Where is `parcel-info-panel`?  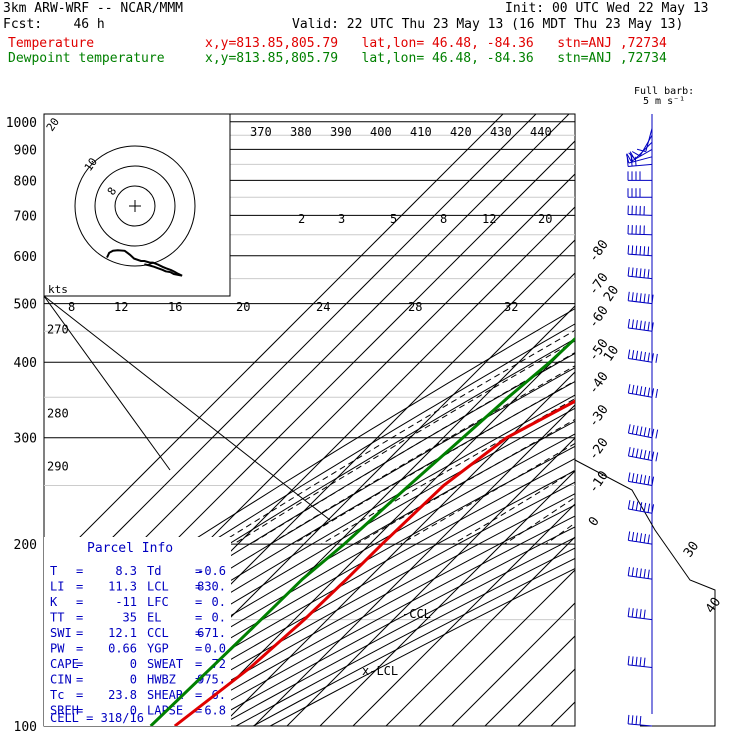
parcel-info-panel is located at coordinates (137, 631).